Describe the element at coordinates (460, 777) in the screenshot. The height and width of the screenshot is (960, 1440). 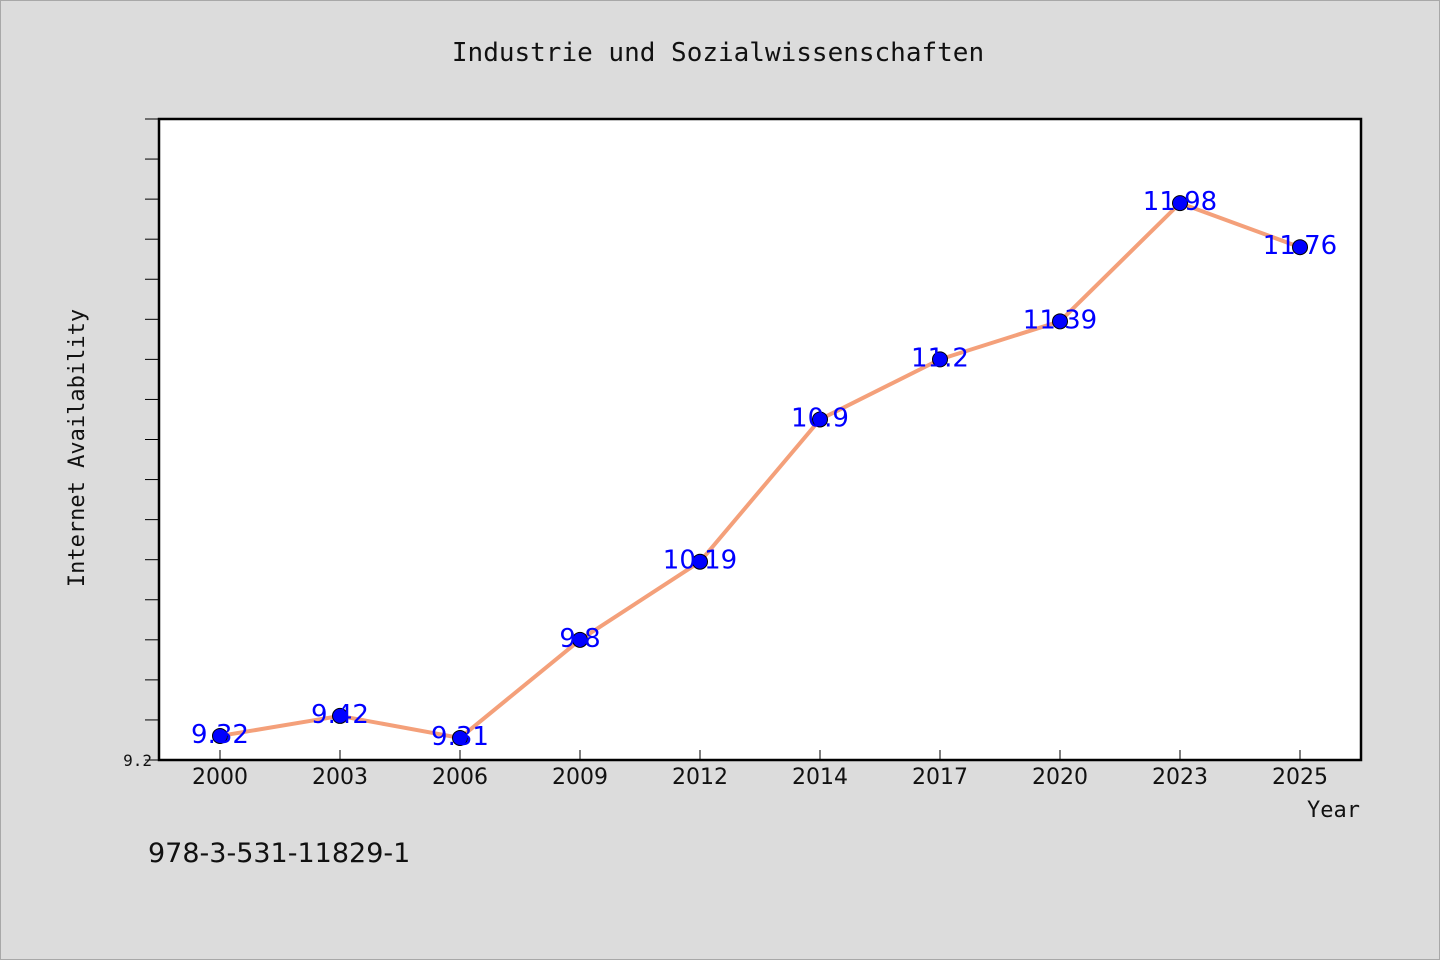
I see `x-tick-label: 2006` at that location.